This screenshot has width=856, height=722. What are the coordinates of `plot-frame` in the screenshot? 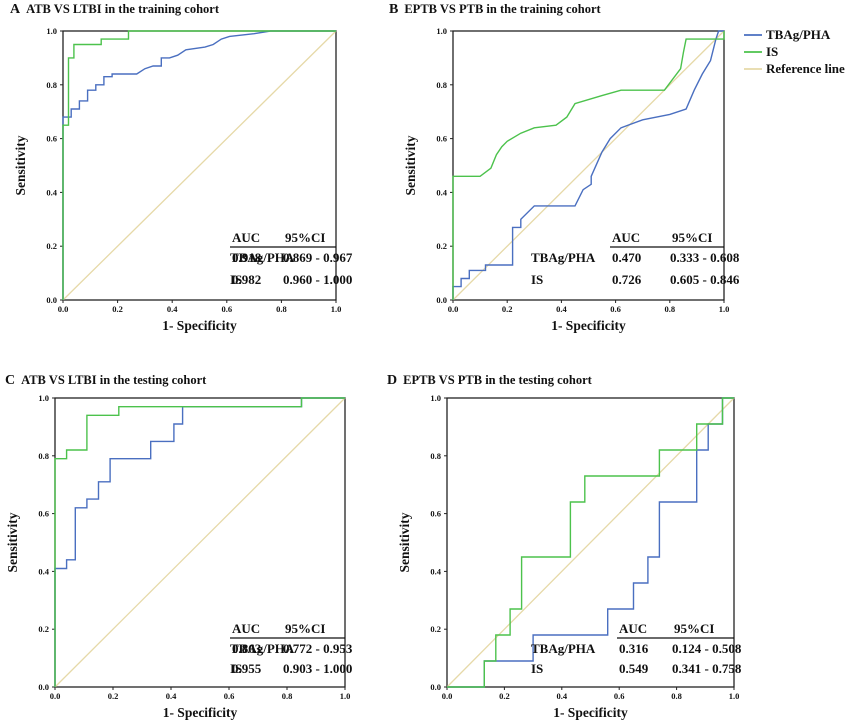 It's located at (588, 165).